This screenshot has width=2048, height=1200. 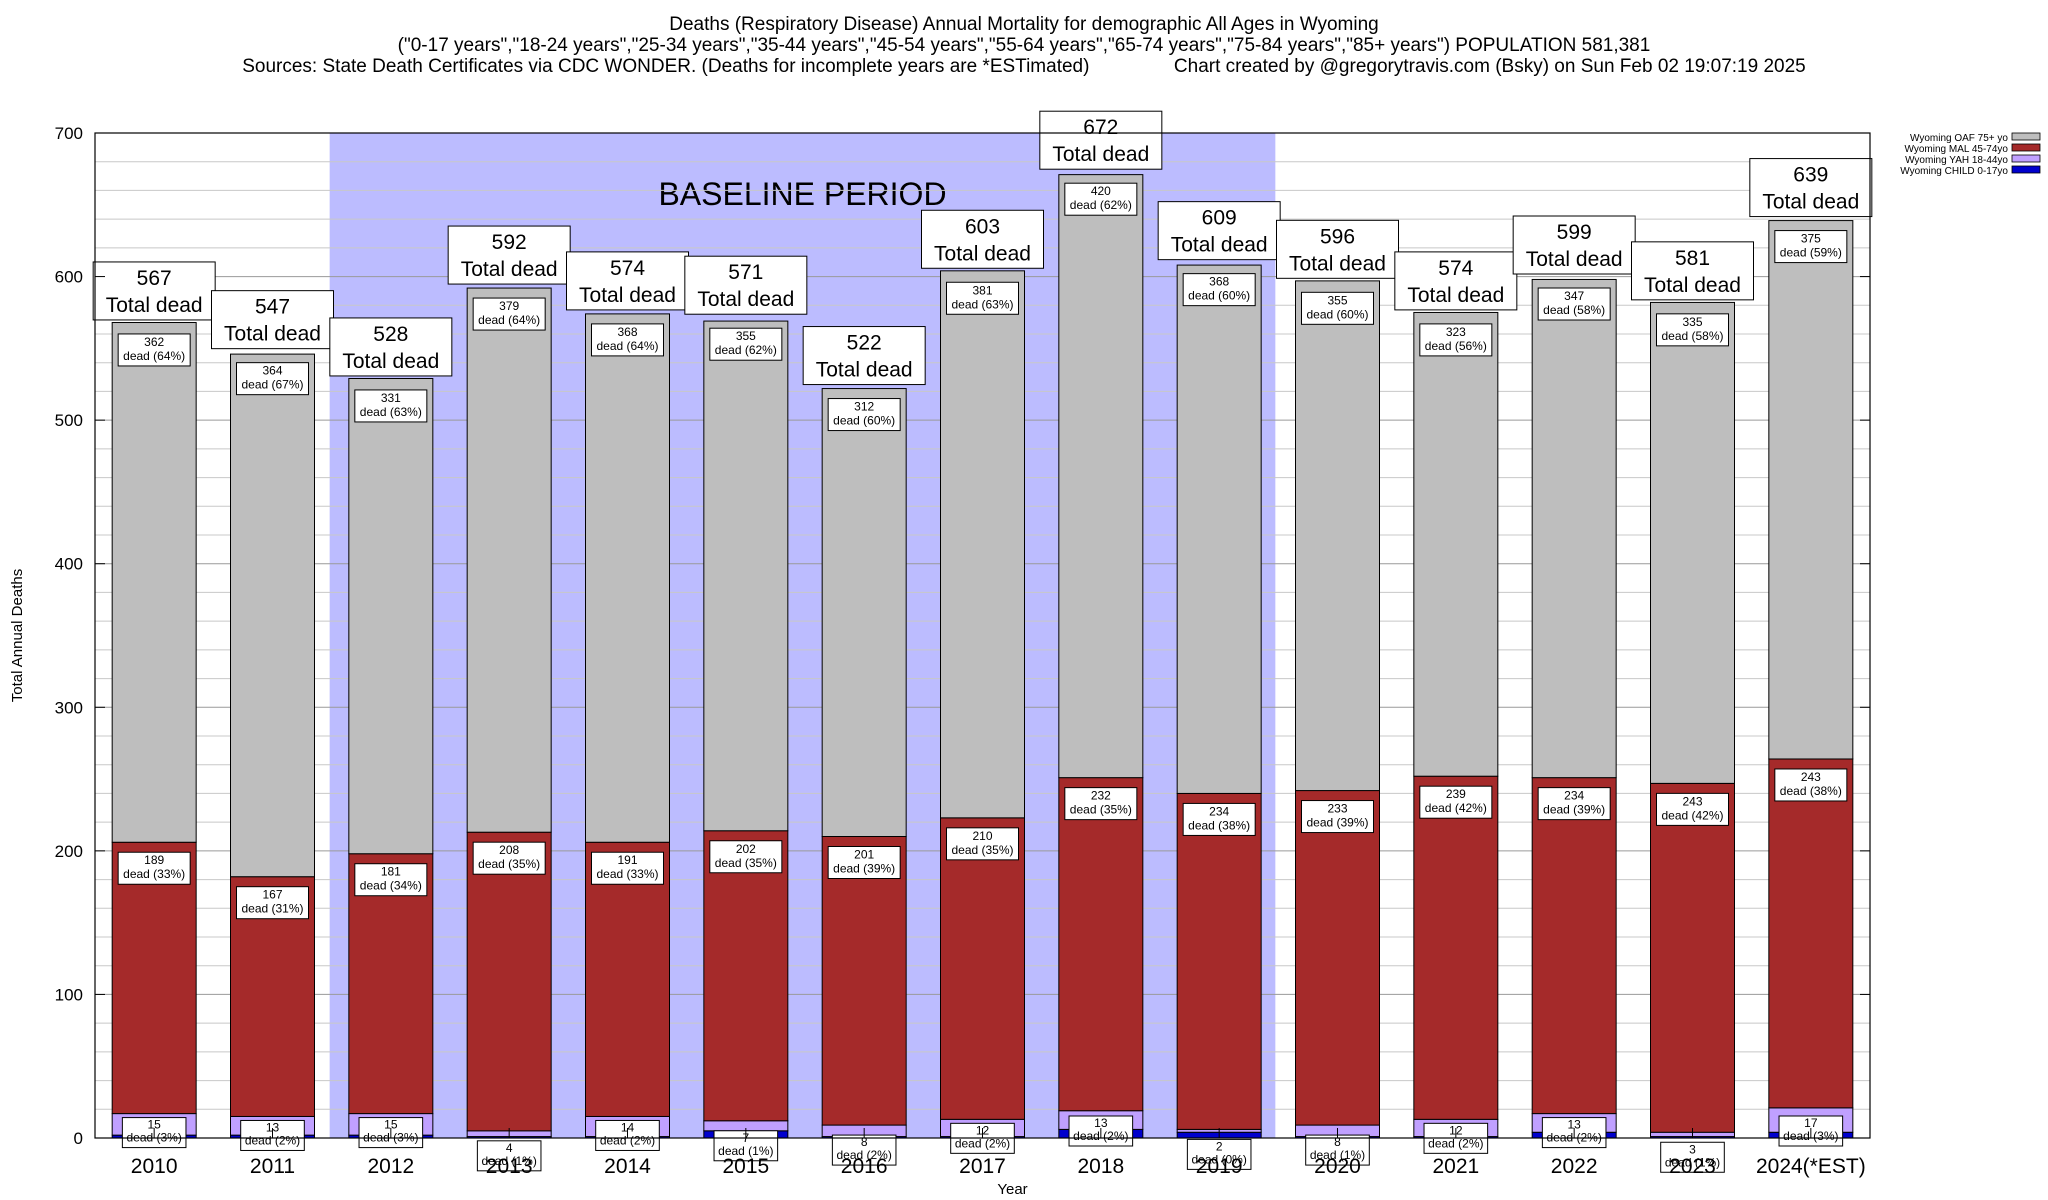 I want to click on total-label-2023-box, so click(x=1692, y=271).